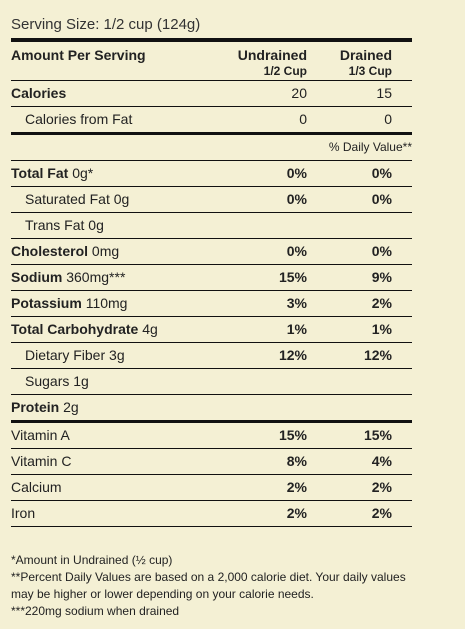 The image size is (465, 629). What do you see at coordinates (285, 71) in the screenshot?
I see `column-undrained-sub: 1/2 Cup` at bounding box center [285, 71].